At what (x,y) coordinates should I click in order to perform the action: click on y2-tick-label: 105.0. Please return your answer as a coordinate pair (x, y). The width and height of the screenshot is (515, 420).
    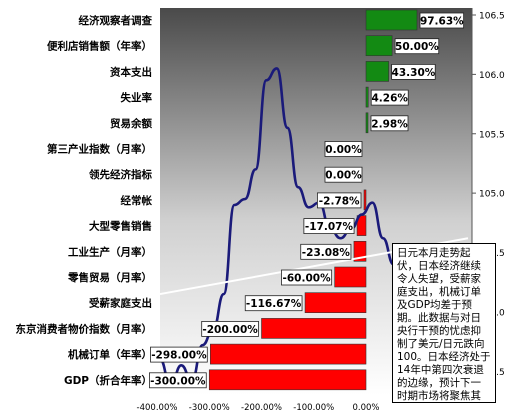
    Looking at the image, I should click on (492, 195).